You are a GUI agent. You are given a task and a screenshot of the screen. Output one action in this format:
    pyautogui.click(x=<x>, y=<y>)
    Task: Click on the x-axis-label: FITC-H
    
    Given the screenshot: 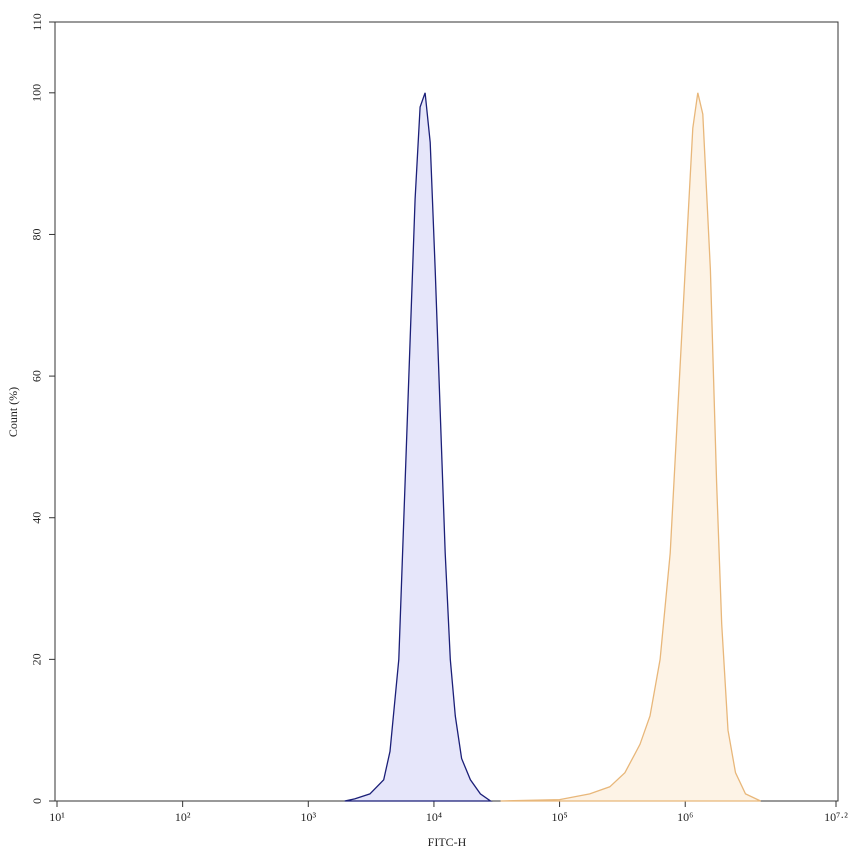 What is the action you would take?
    pyautogui.click(x=447, y=842)
    